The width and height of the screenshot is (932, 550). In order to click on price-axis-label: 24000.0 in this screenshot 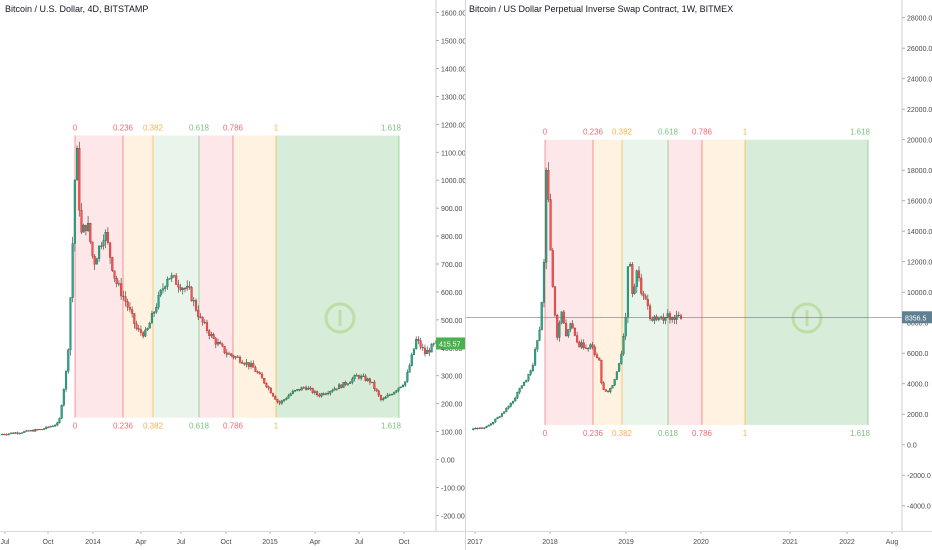, I will do `click(919, 80)`.